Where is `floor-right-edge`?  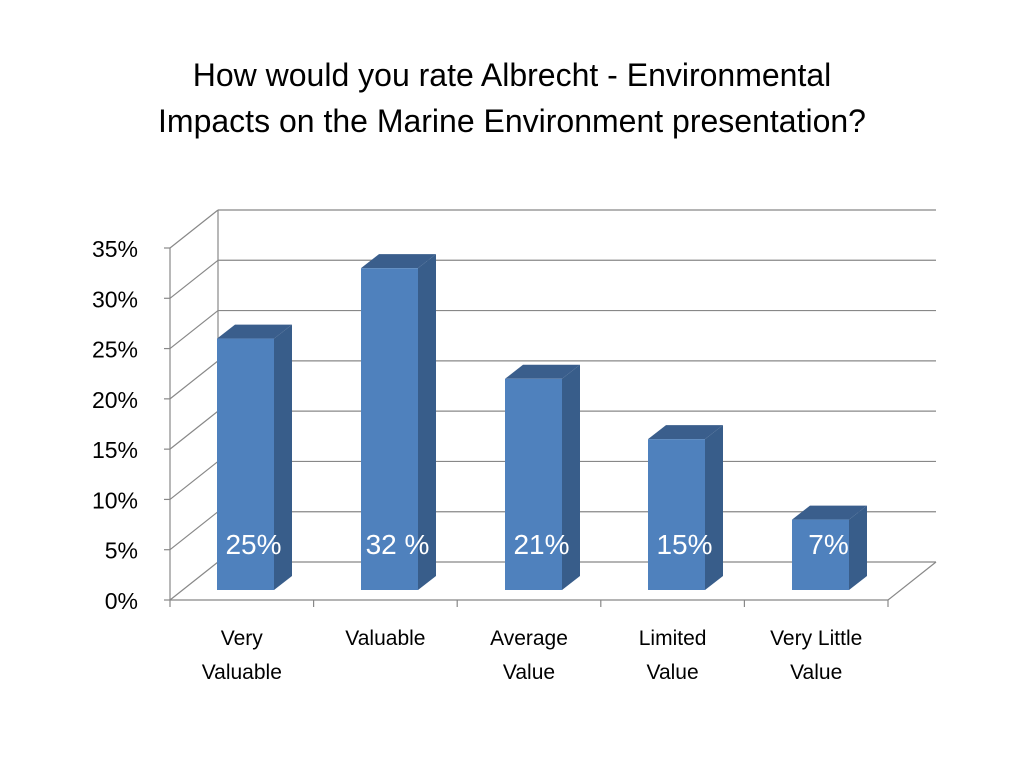 floor-right-edge is located at coordinates (912, 581).